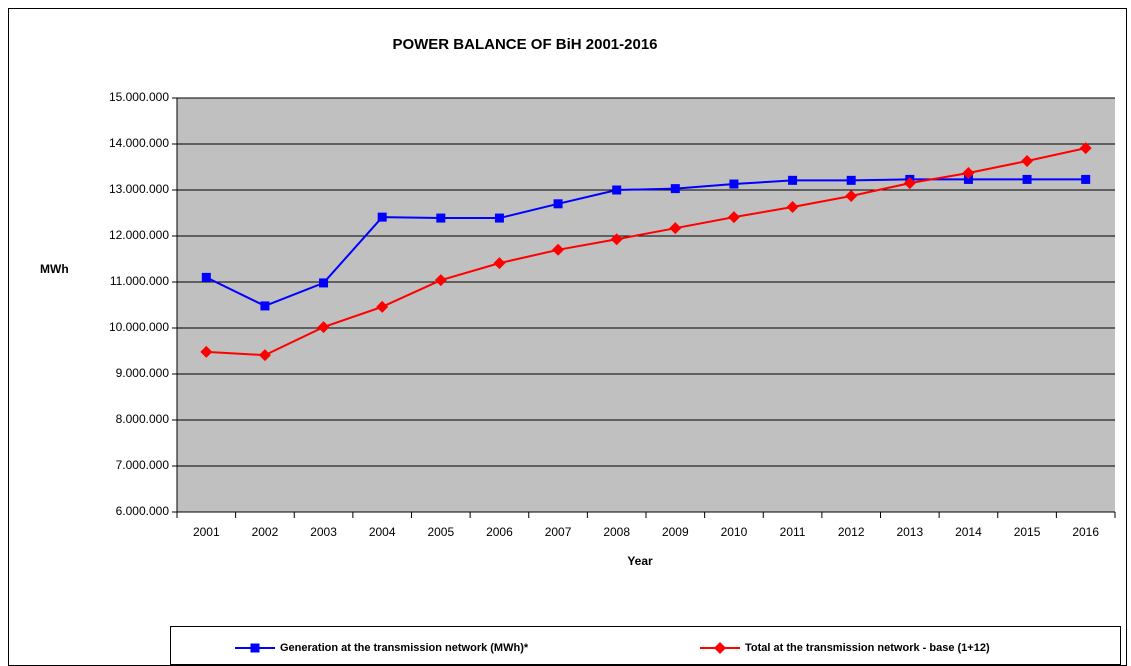  What do you see at coordinates (265, 532) in the screenshot?
I see `x-tick-label: 2002` at bounding box center [265, 532].